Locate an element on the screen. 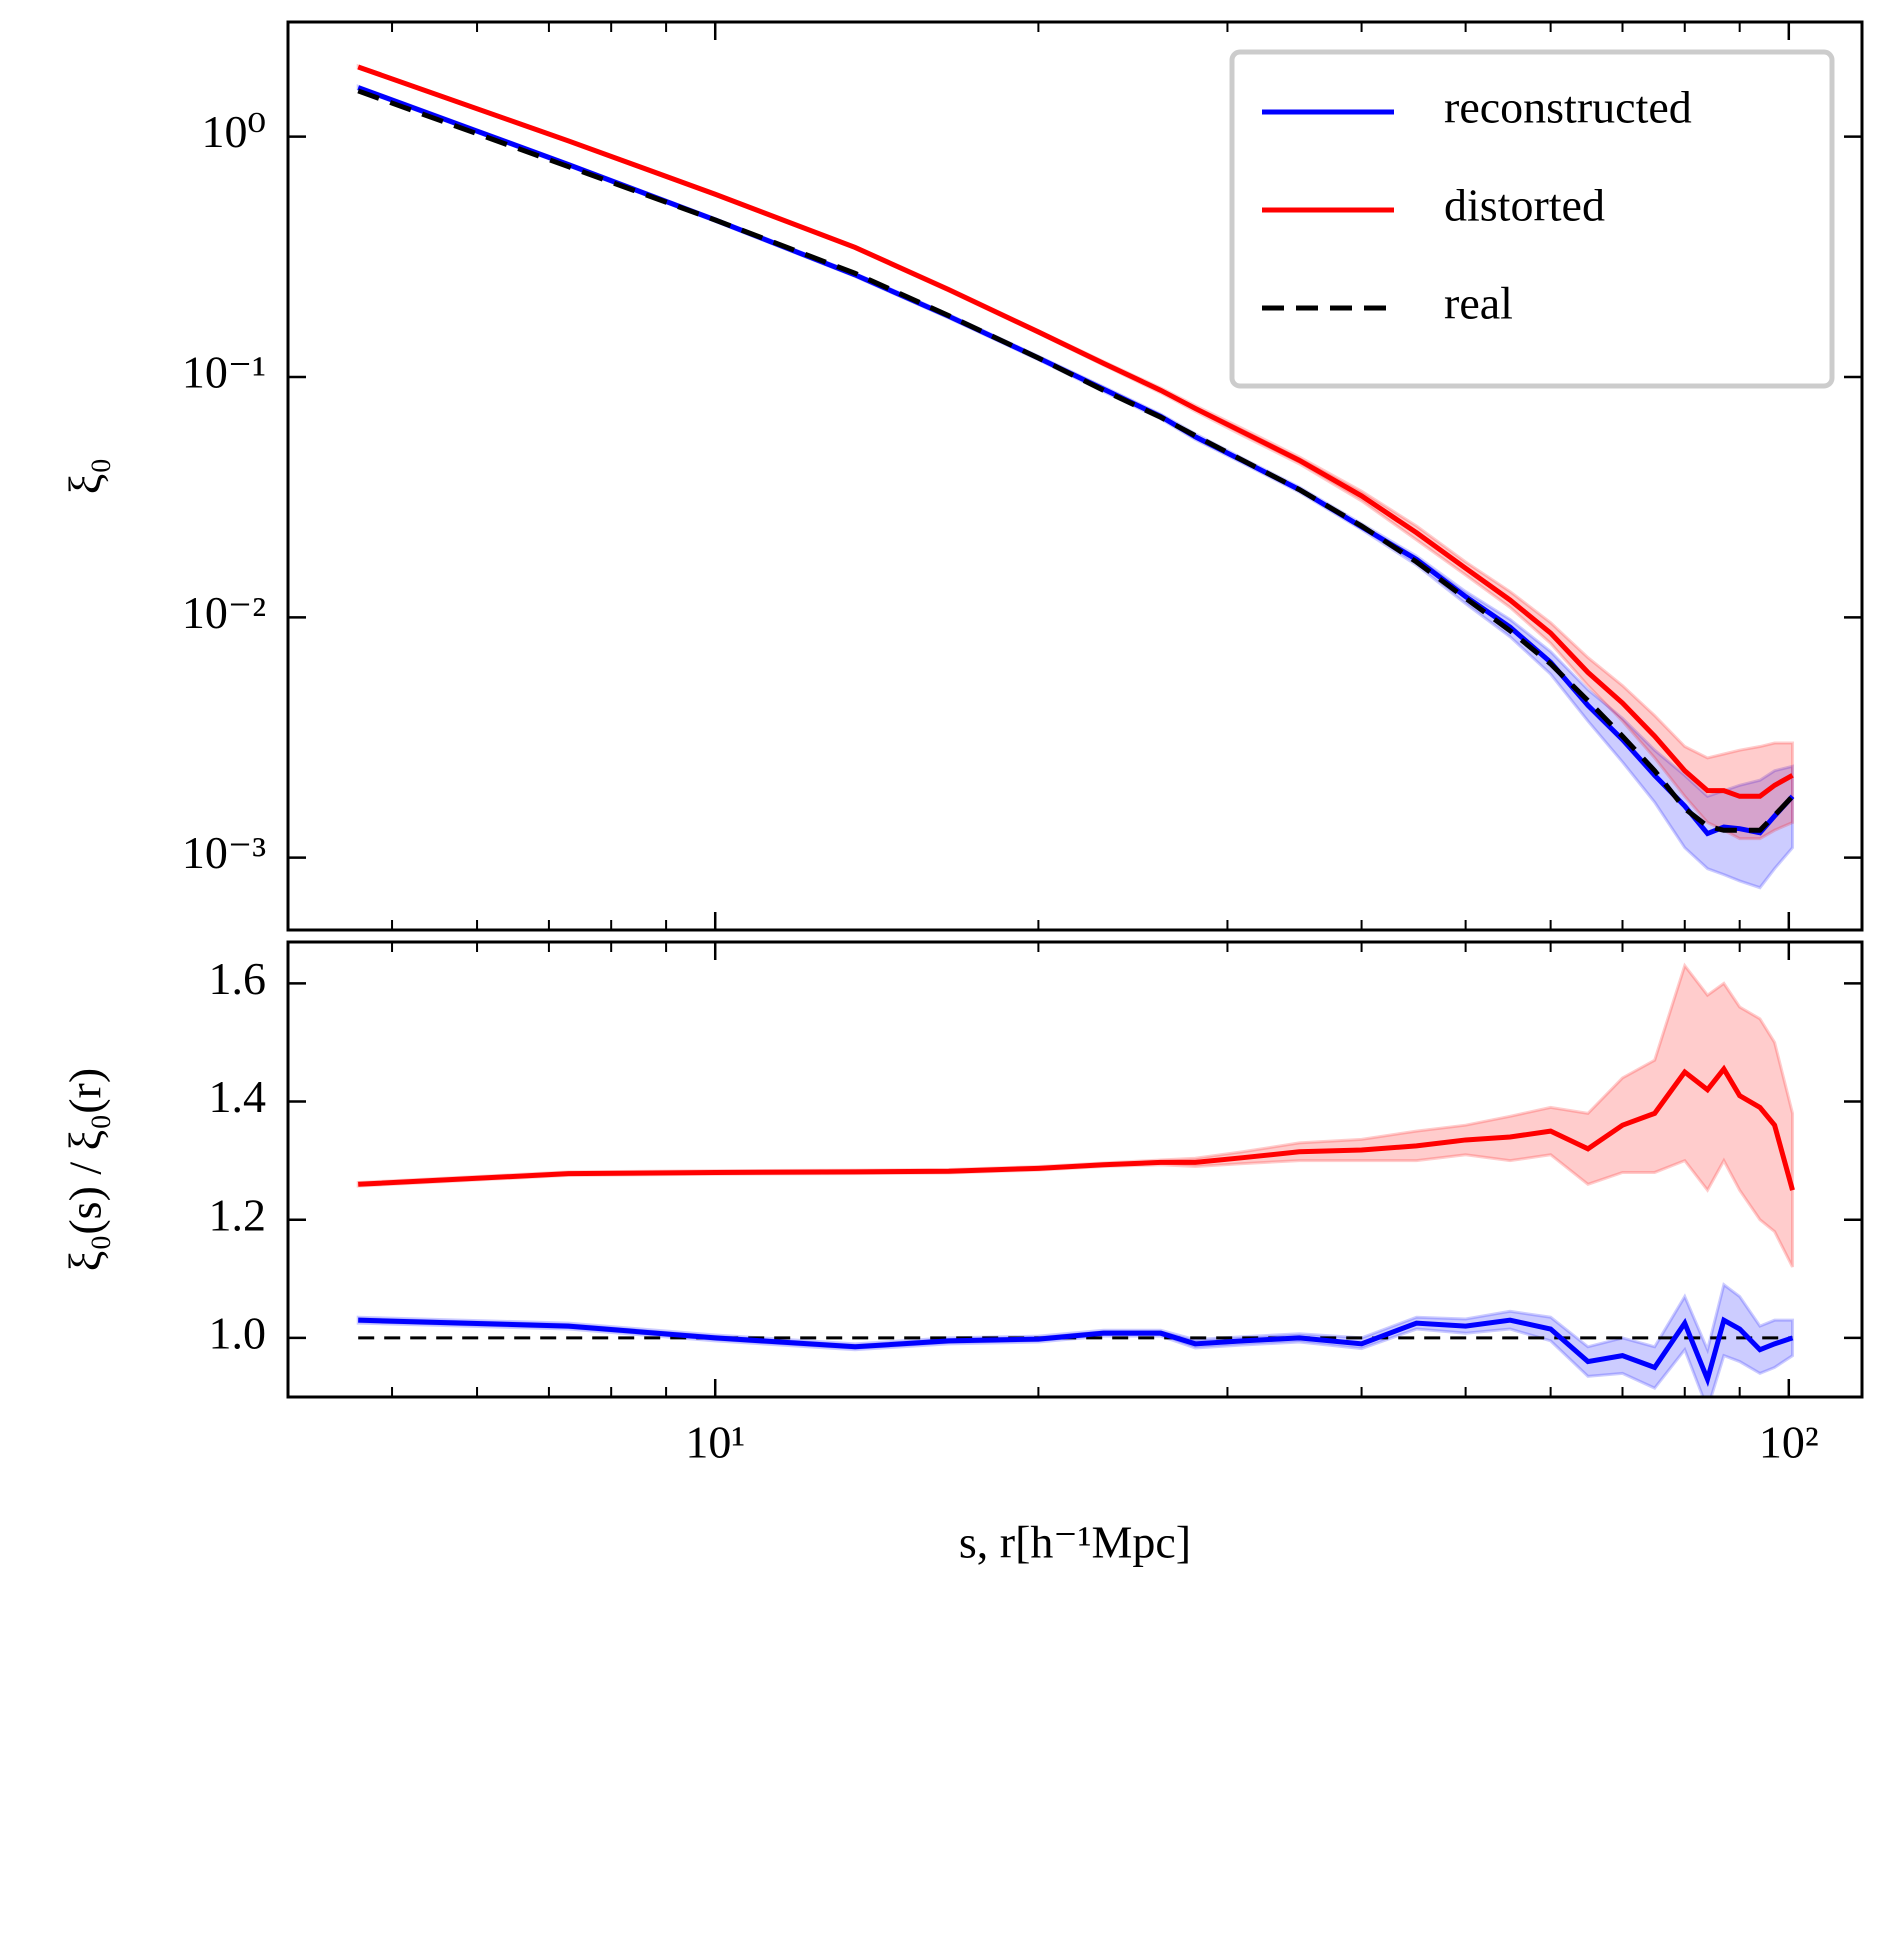 This screenshot has width=1899, height=1954. legend-label: real is located at coordinates (1478, 303).